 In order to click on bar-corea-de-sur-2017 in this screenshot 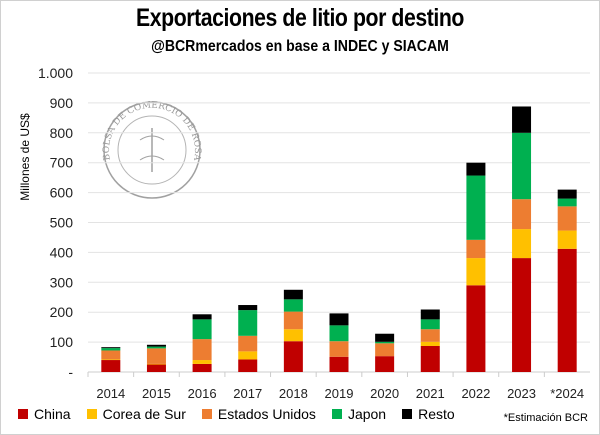, I will do `click(248, 355)`.